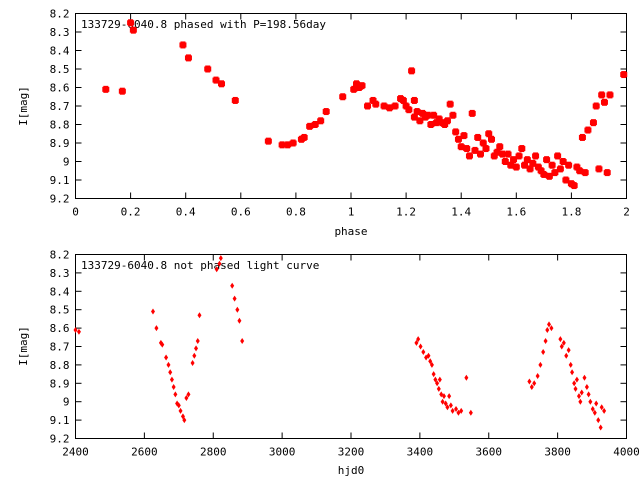 This screenshot has width=640, height=480. Describe the element at coordinates (60, 365) in the screenshot. I see `y-tick-label: 8.8` at that location.